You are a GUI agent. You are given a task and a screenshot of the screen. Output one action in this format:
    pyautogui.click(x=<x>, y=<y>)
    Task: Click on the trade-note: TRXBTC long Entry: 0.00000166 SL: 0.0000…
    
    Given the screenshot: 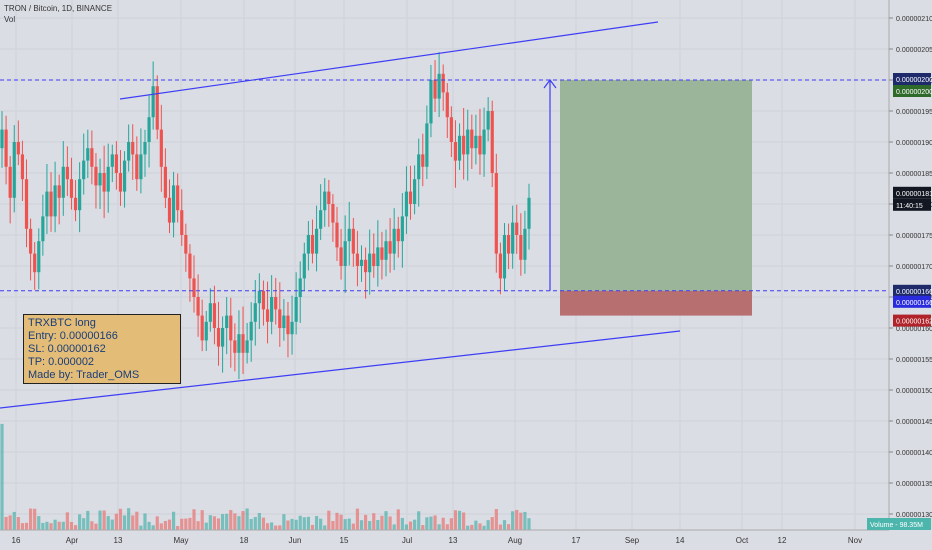 What is the action you would take?
    pyautogui.click(x=102, y=349)
    